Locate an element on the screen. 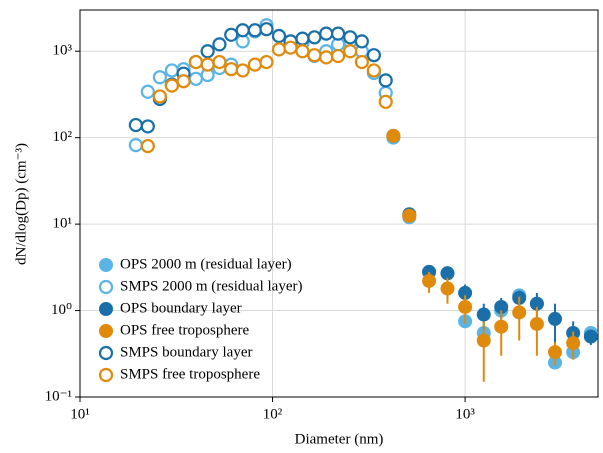 The image size is (603, 453). y-tick-label: 10² is located at coordinates (63, 137).